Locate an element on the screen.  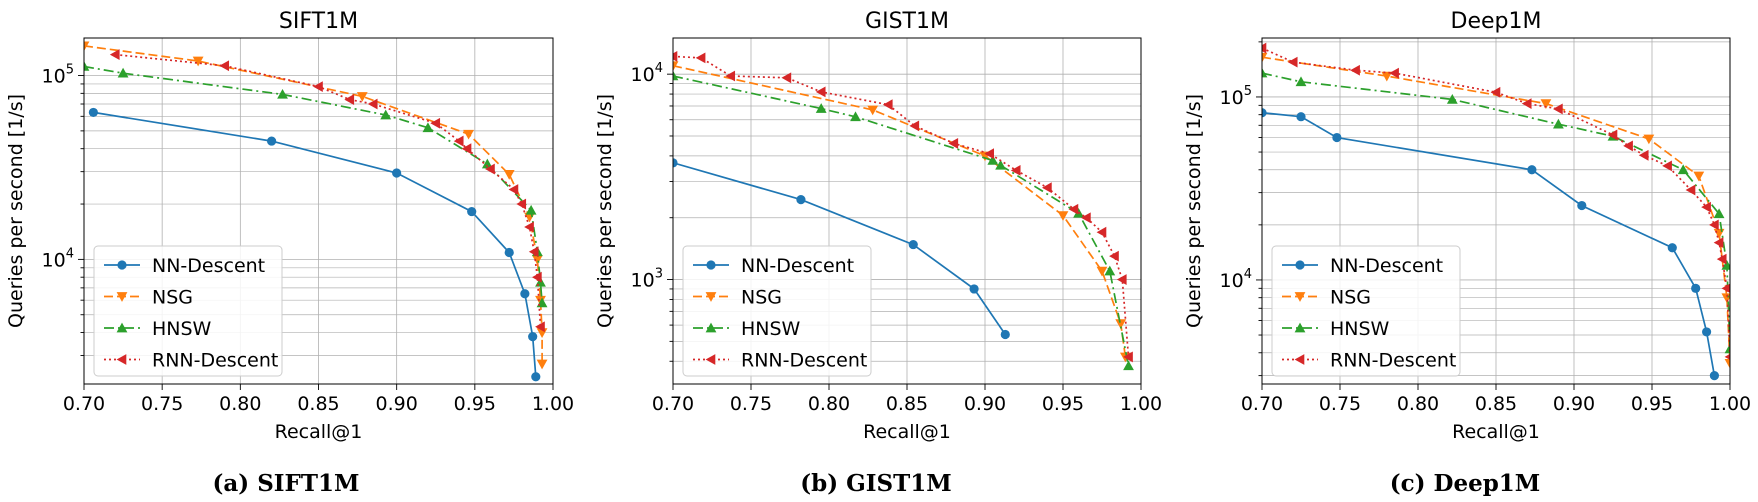
chart-title: GIST1M is located at coordinates (907, 21).